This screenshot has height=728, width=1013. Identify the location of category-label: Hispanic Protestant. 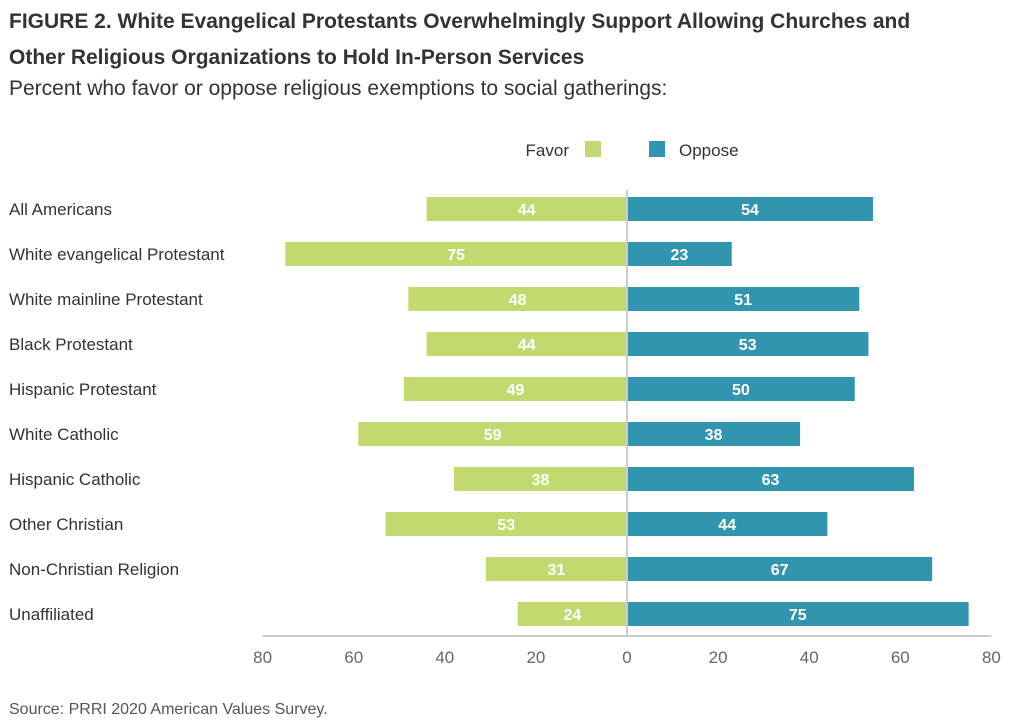
(83, 389).